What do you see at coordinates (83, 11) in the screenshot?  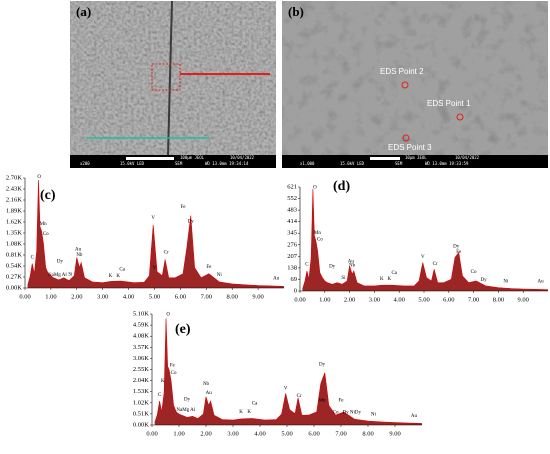 I see `image-label: (a)` at bounding box center [83, 11].